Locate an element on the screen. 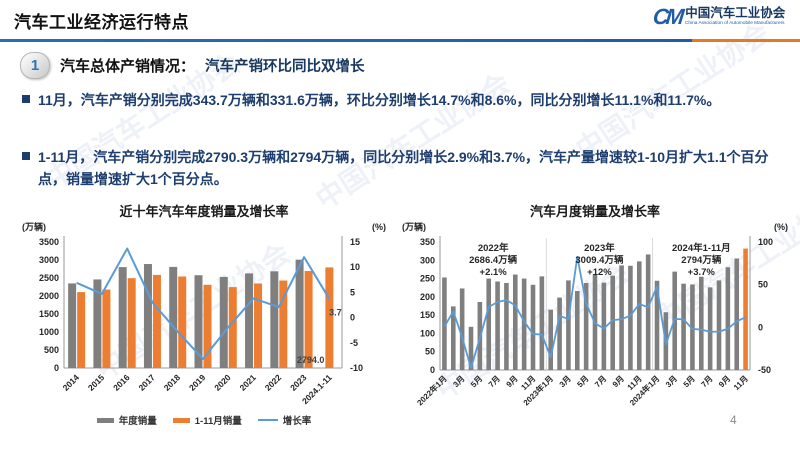 This screenshot has height=449, width=800. legend-item-growth: 增长率 is located at coordinates (284, 420).